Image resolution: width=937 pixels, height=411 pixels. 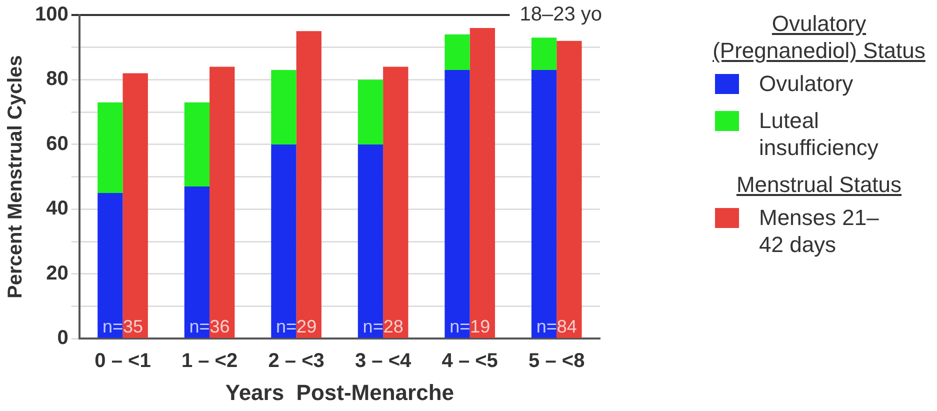 What do you see at coordinates (209, 361) in the screenshot?
I see `x-tick-label: 1 – <2` at bounding box center [209, 361].